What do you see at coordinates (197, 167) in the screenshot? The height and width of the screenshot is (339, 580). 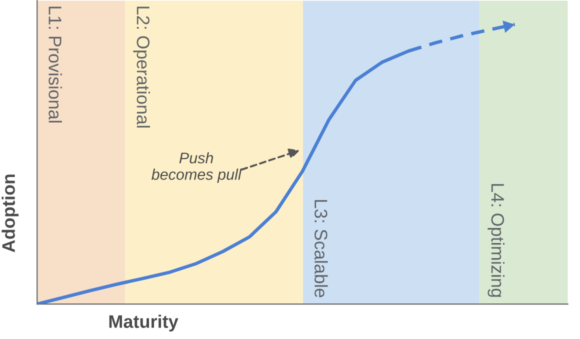 I see `annotation: Push becomes pull` at bounding box center [197, 167].